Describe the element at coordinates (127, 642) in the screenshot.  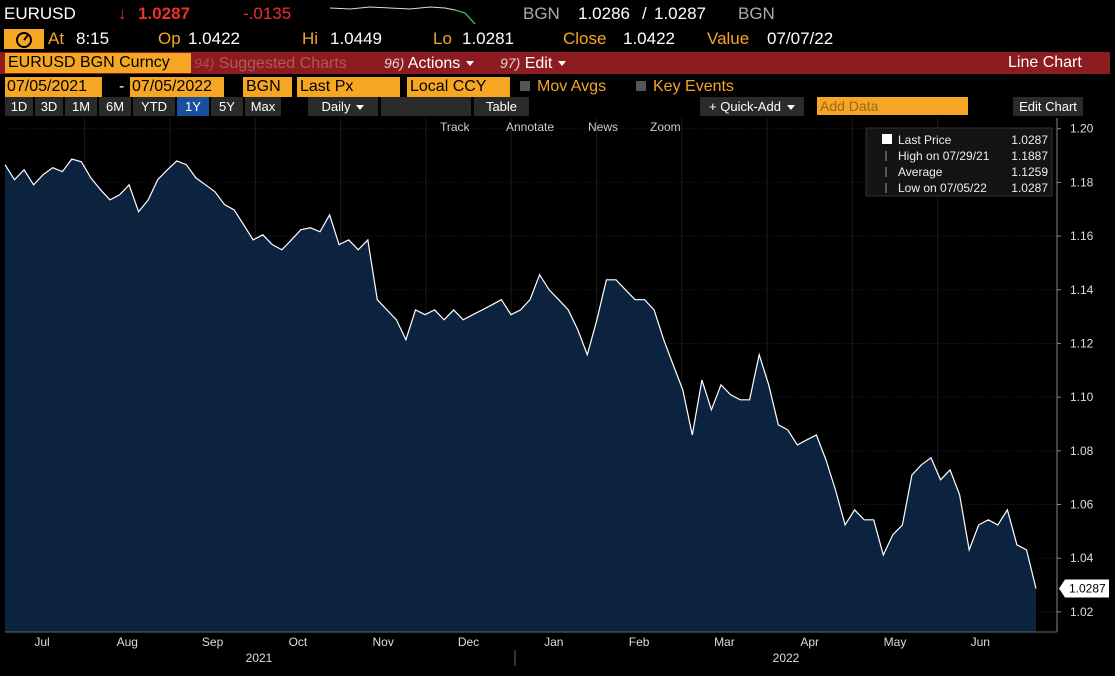
I see `x-tick-label: Aug` at that location.